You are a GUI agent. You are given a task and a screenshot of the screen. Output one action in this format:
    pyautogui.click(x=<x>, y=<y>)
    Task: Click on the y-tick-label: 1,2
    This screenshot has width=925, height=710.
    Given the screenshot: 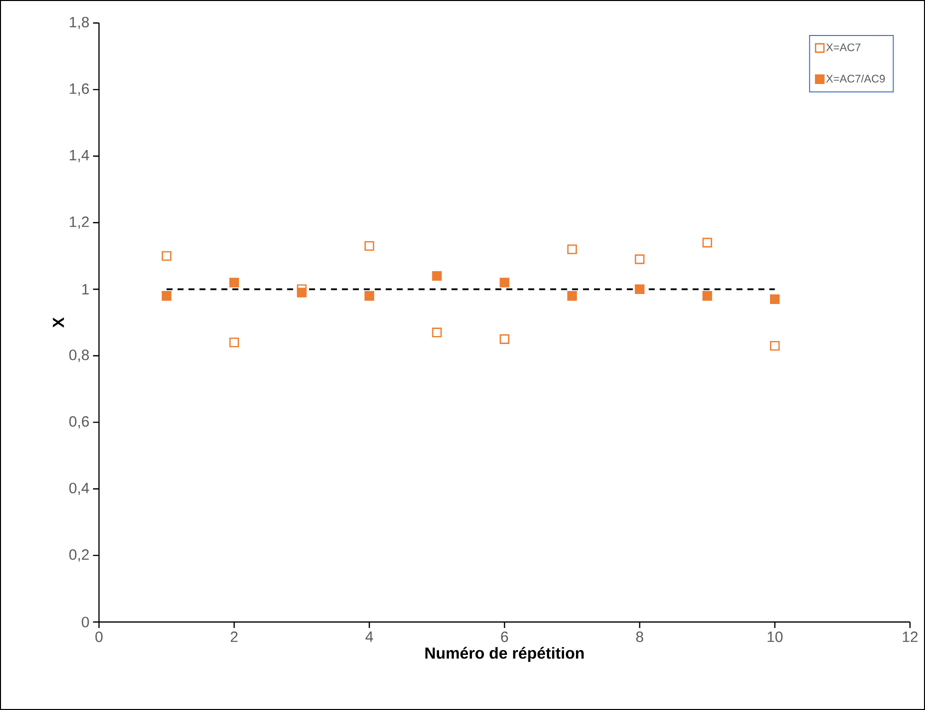 What is the action you would take?
    pyautogui.click(x=79, y=222)
    